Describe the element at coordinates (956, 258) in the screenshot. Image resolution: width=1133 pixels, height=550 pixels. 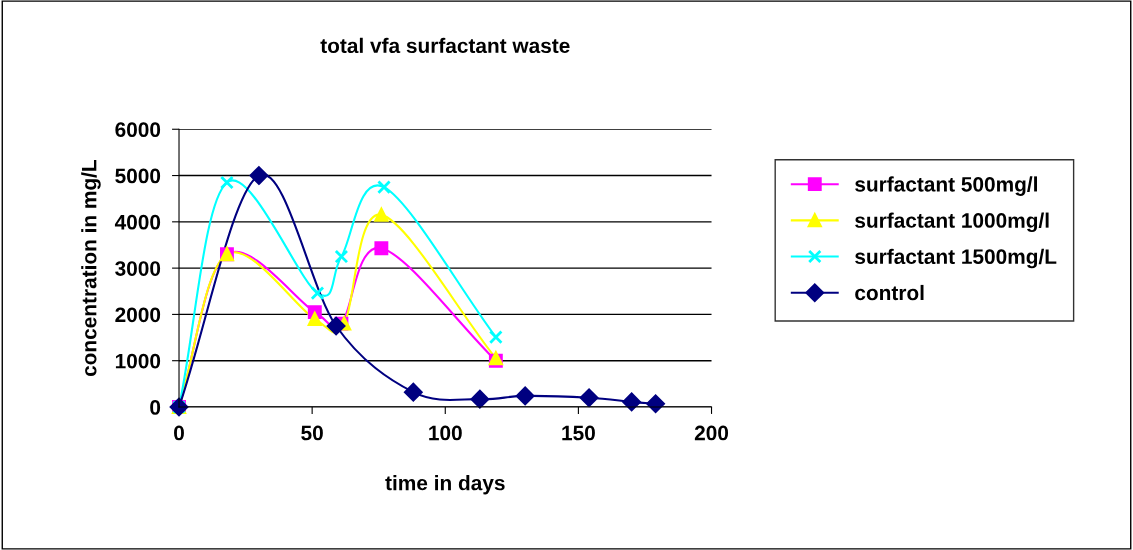
I see `legend-label: surfactant 1500mg/L` at that location.